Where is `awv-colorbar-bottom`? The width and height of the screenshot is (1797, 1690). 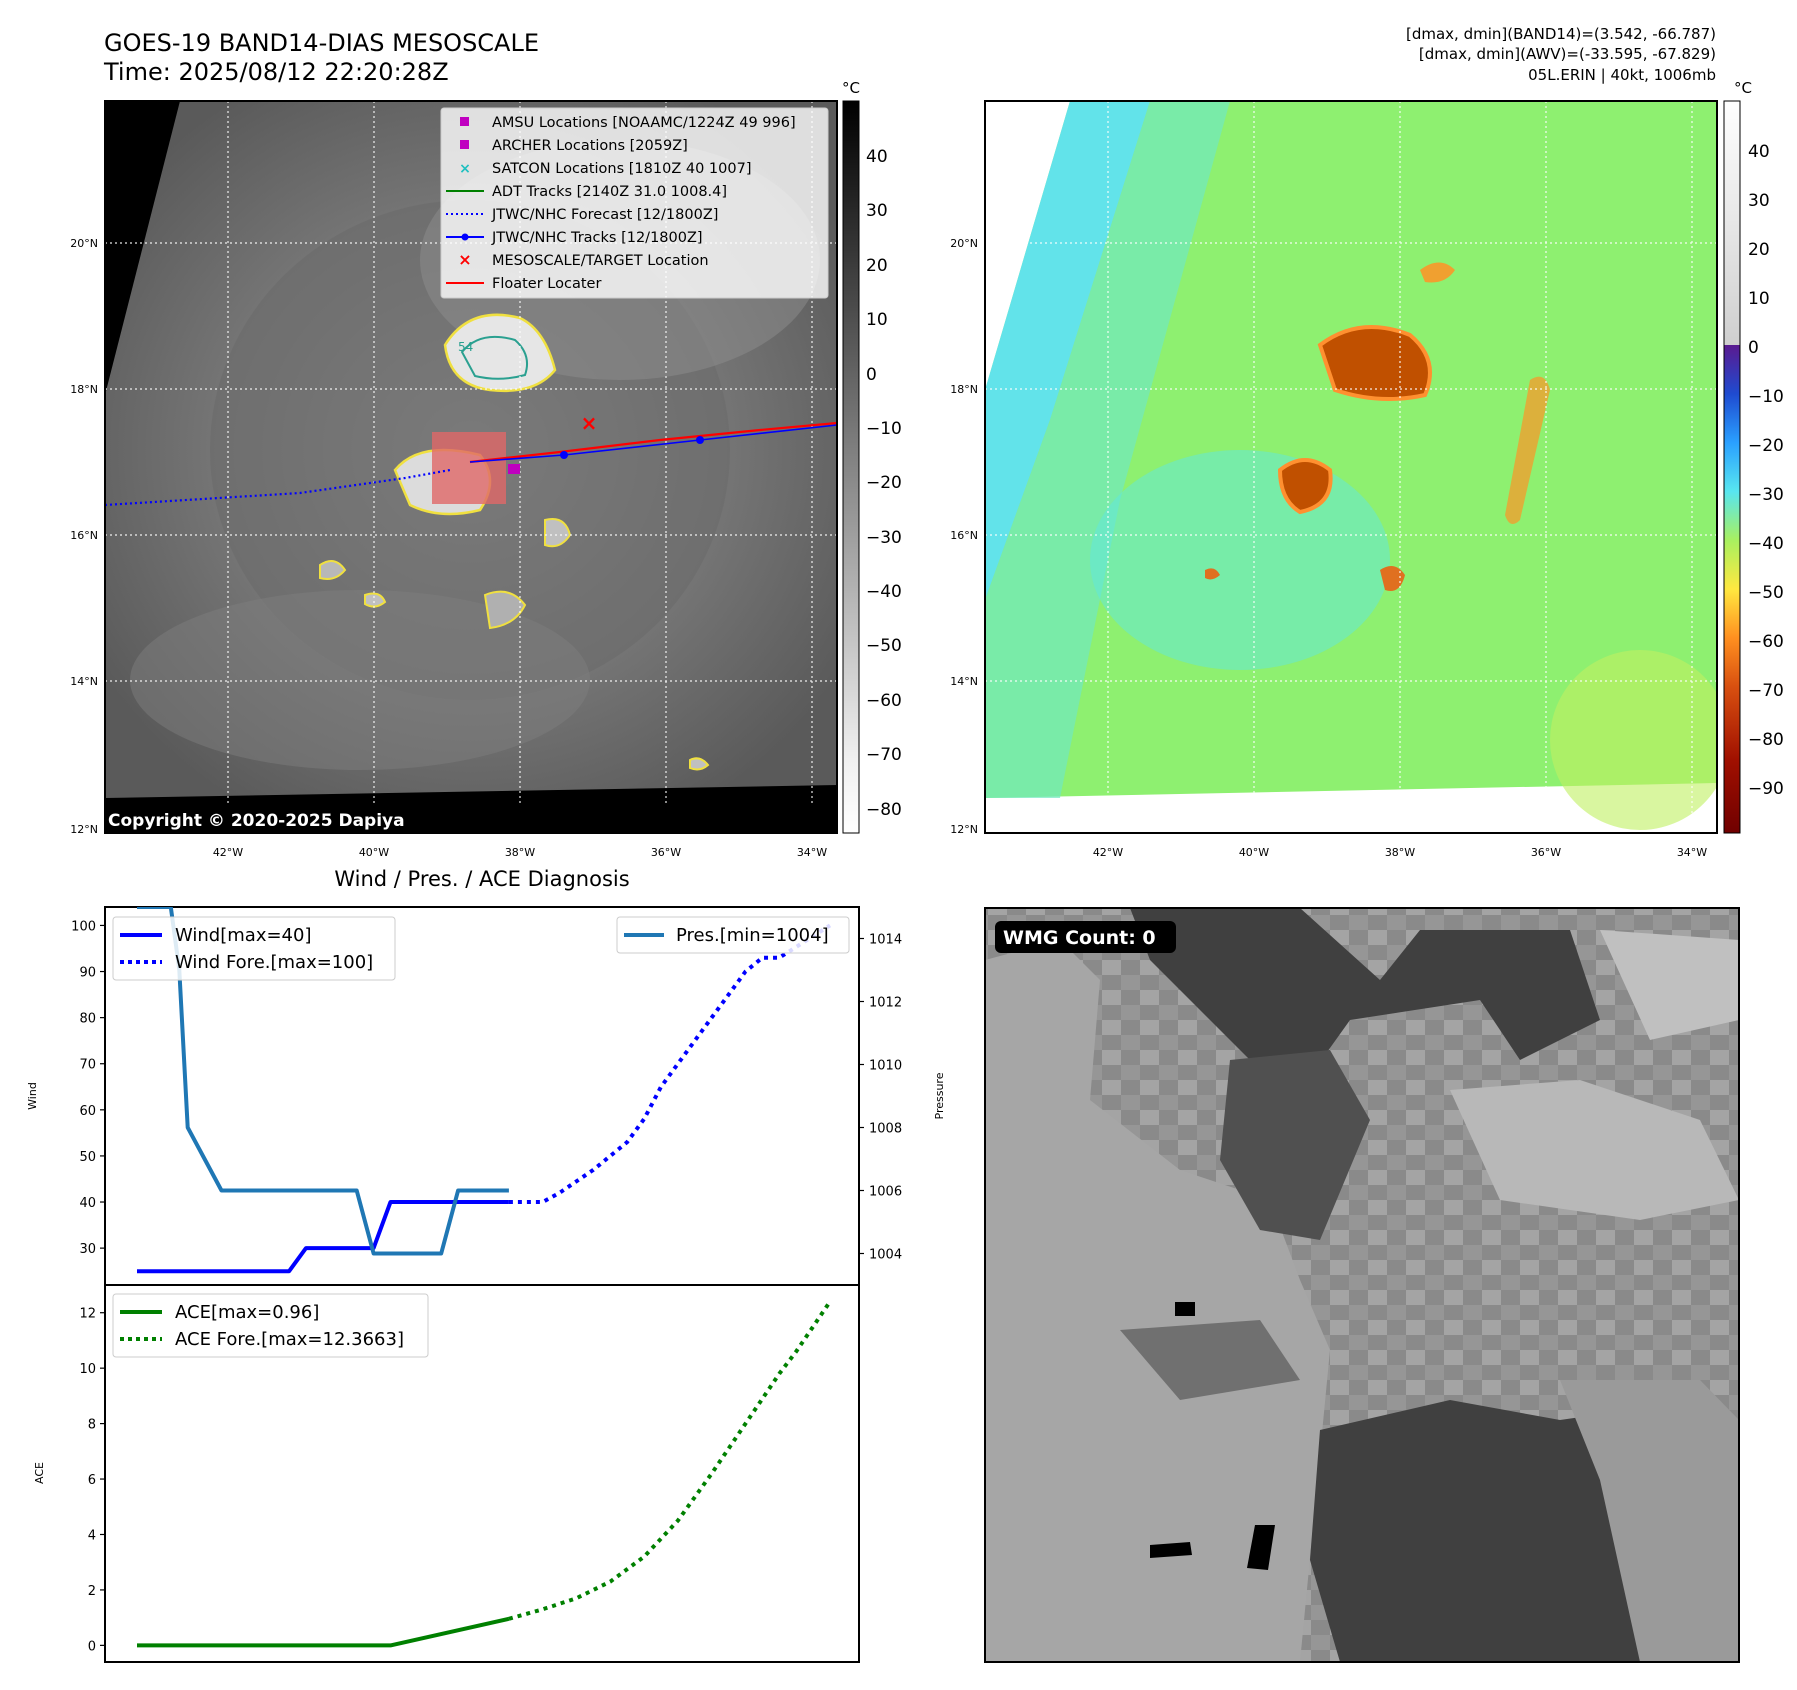
awv-colorbar-bottom is located at coordinates (1732, 589).